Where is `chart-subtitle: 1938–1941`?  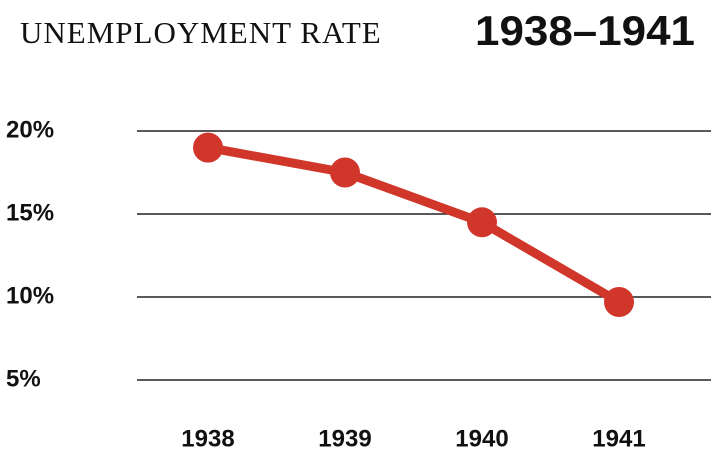
chart-subtitle: 1938–1941 is located at coordinates (585, 30).